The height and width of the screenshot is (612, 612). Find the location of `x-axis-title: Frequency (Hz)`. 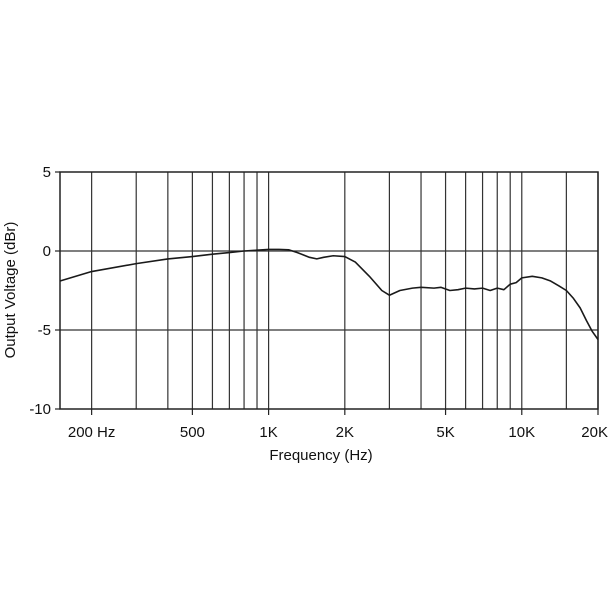

x-axis-title: Frequency (Hz) is located at coordinates (320, 455).